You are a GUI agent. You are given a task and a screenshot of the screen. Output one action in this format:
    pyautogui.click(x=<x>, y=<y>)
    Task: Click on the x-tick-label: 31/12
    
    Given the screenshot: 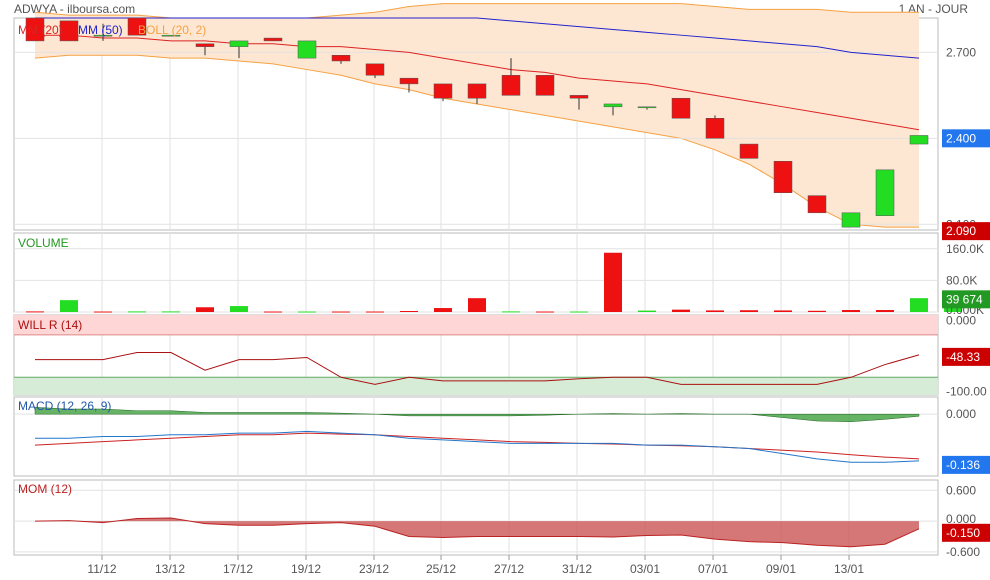 What is the action you would take?
    pyautogui.click(x=577, y=569)
    